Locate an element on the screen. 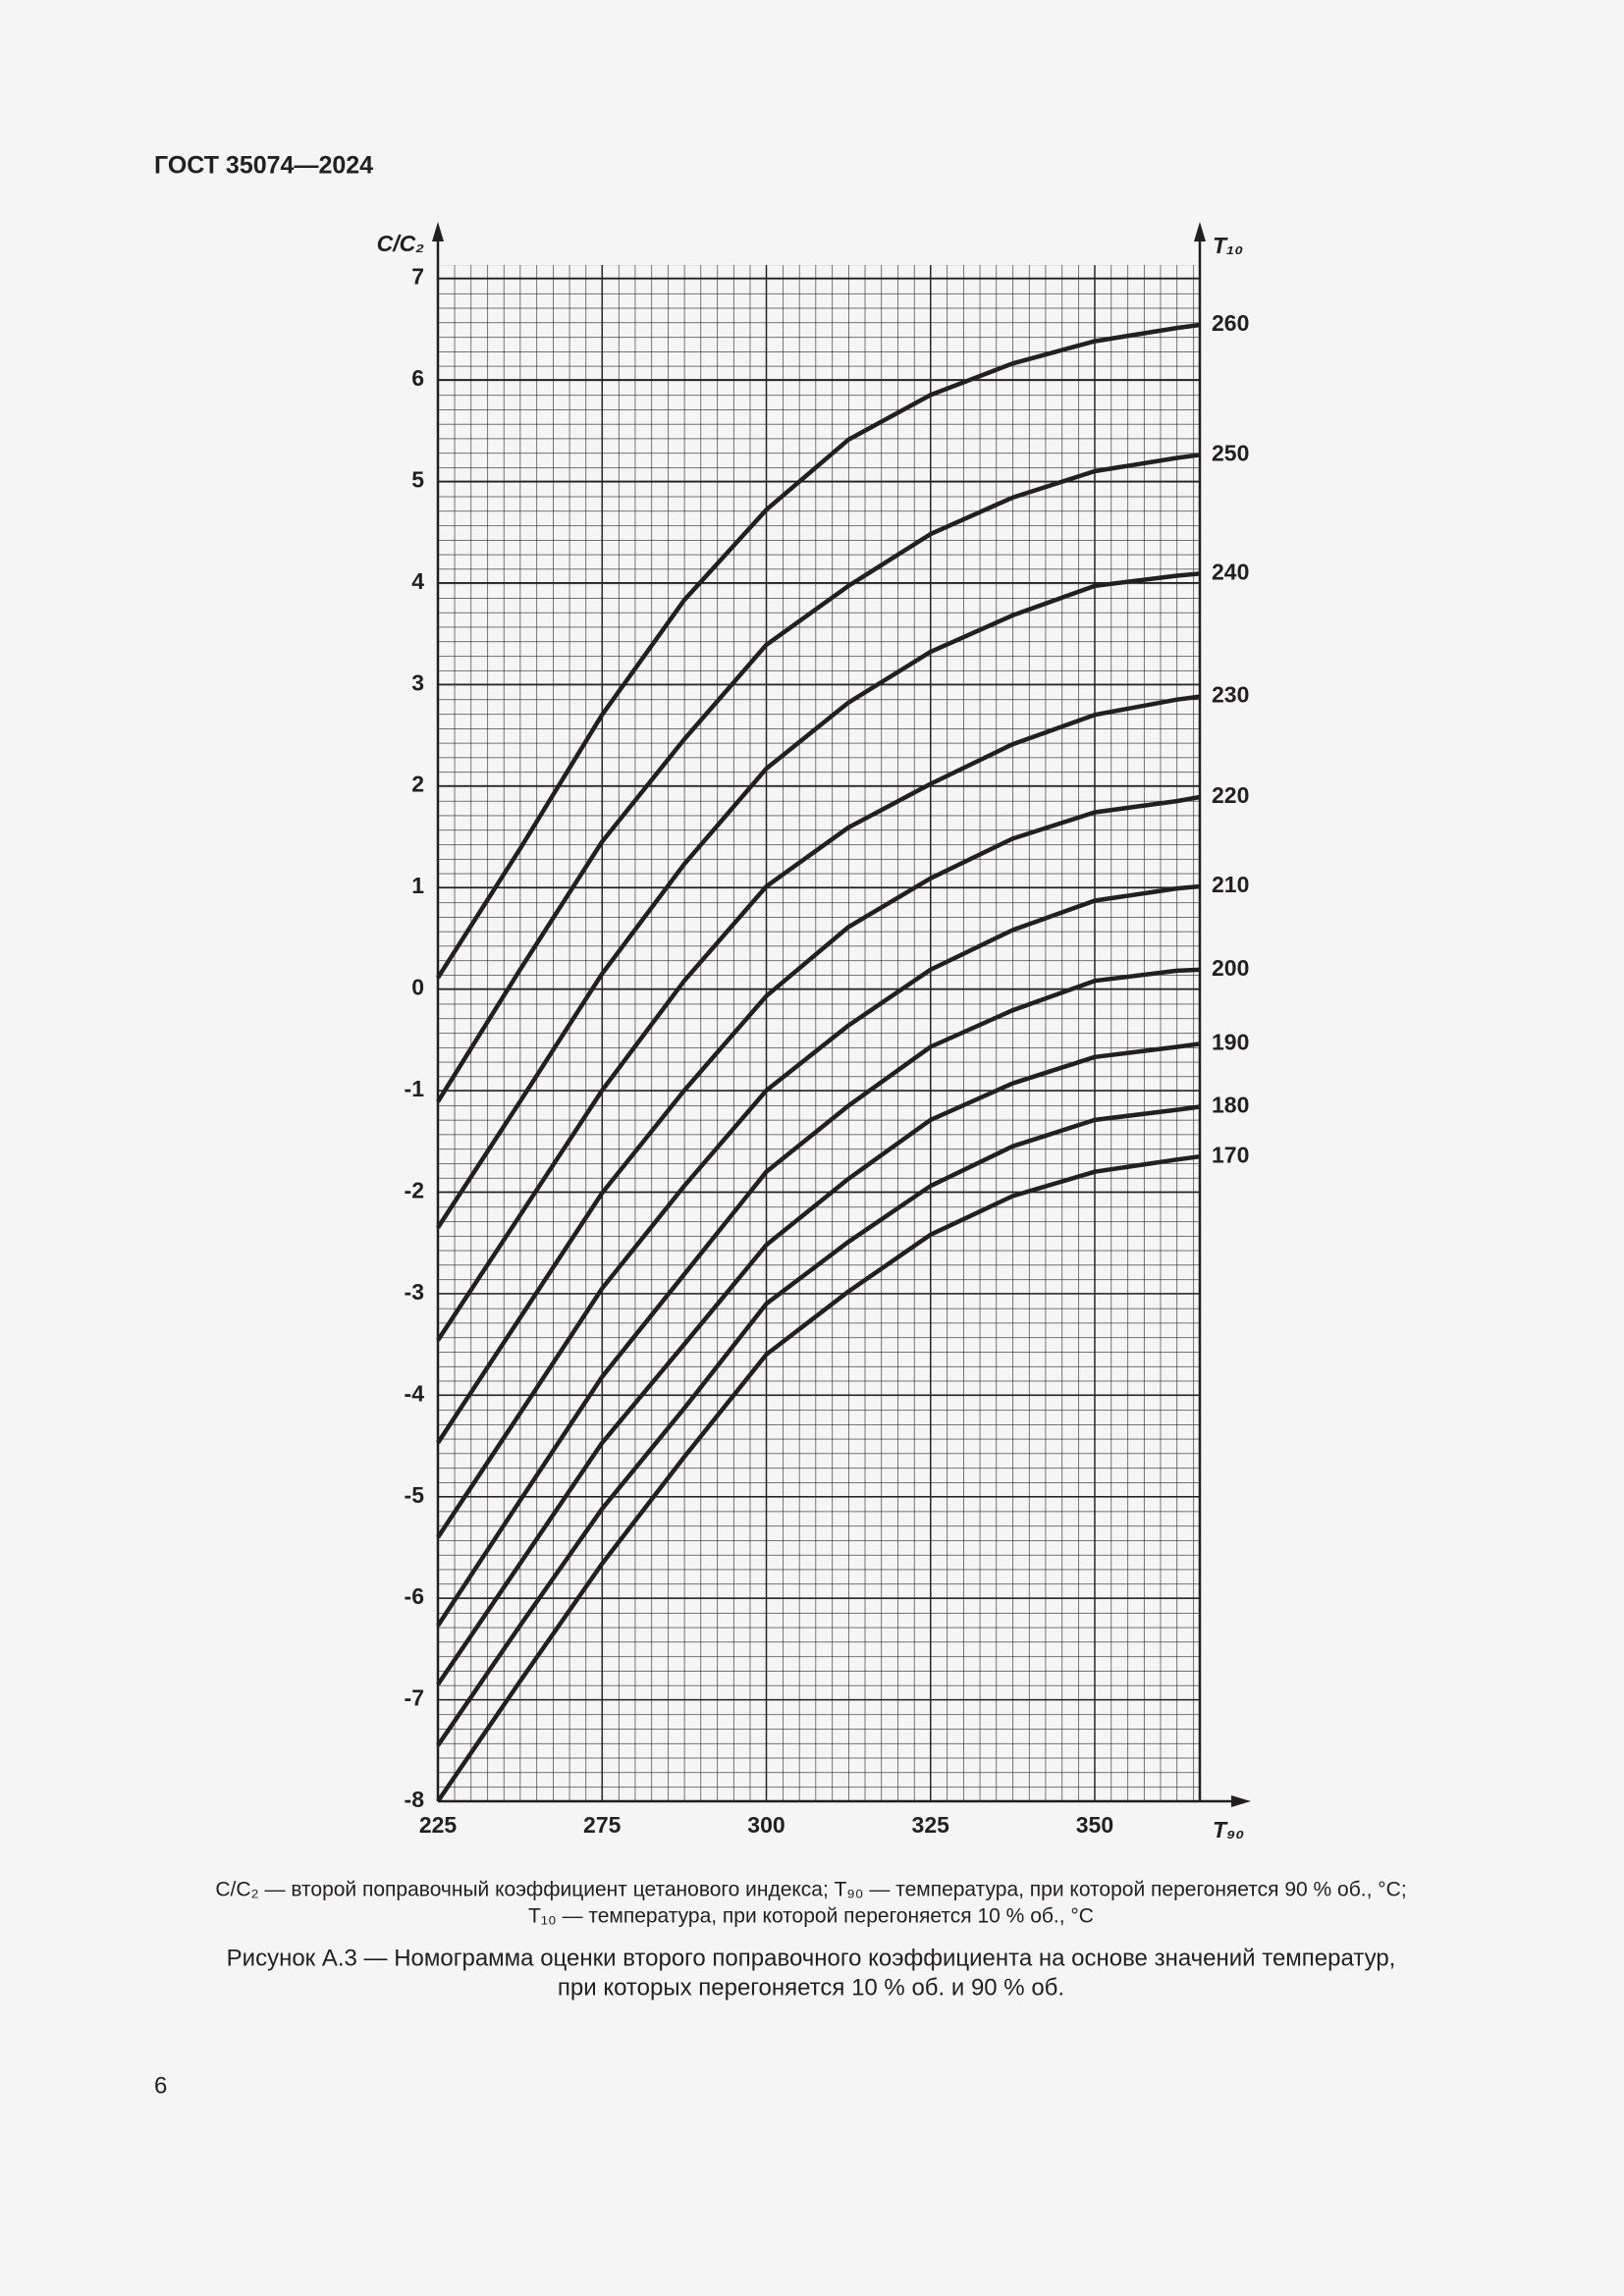 The width and height of the screenshot is (1624, 2296). x-tick-label: 325 is located at coordinates (931, 1825).